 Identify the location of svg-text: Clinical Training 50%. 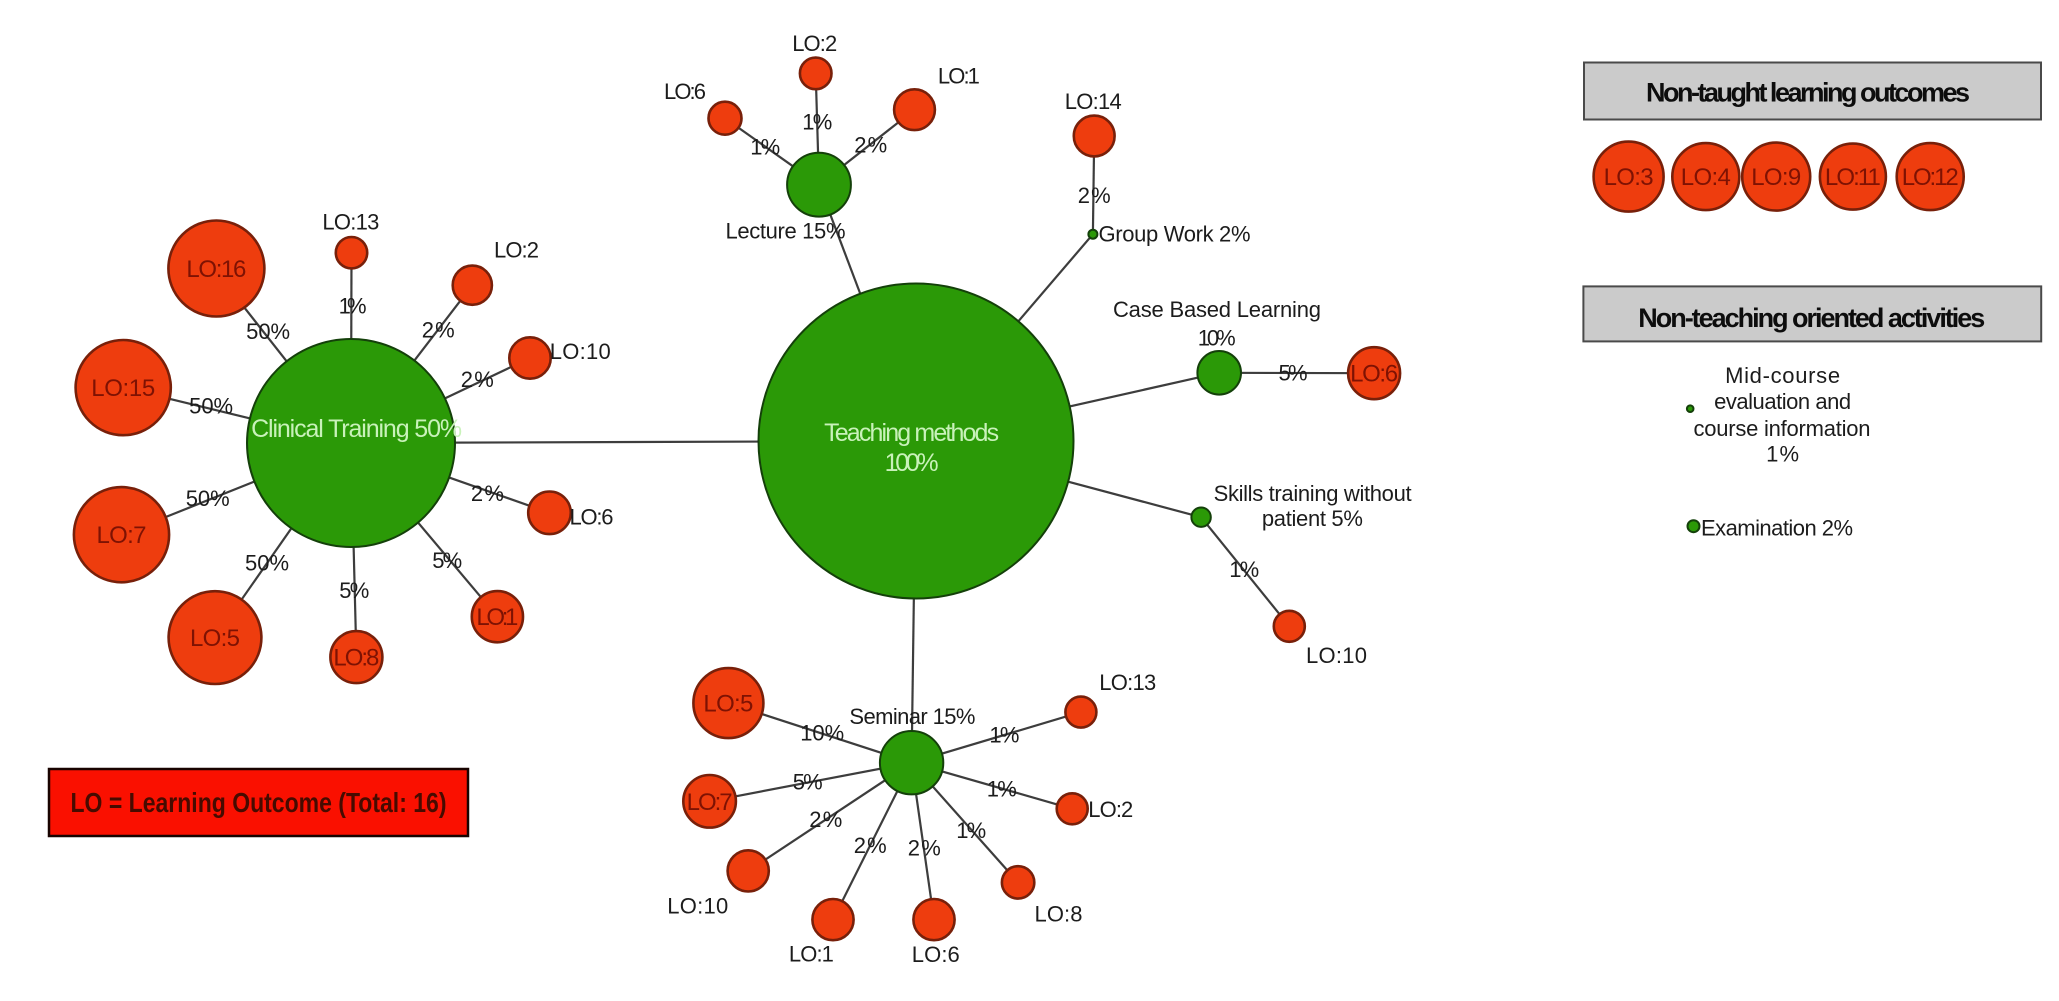
(356, 429).